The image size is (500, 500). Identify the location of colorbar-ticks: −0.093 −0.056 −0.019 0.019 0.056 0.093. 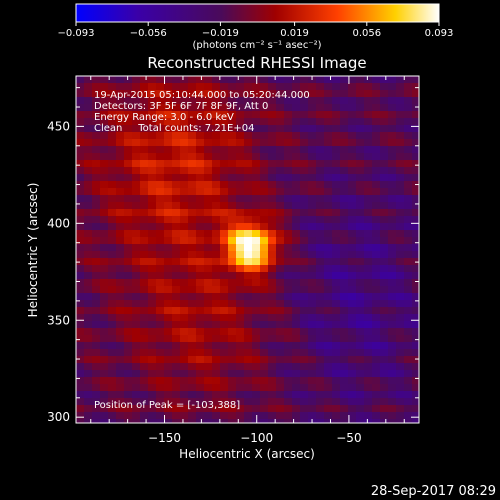
(255, 30).